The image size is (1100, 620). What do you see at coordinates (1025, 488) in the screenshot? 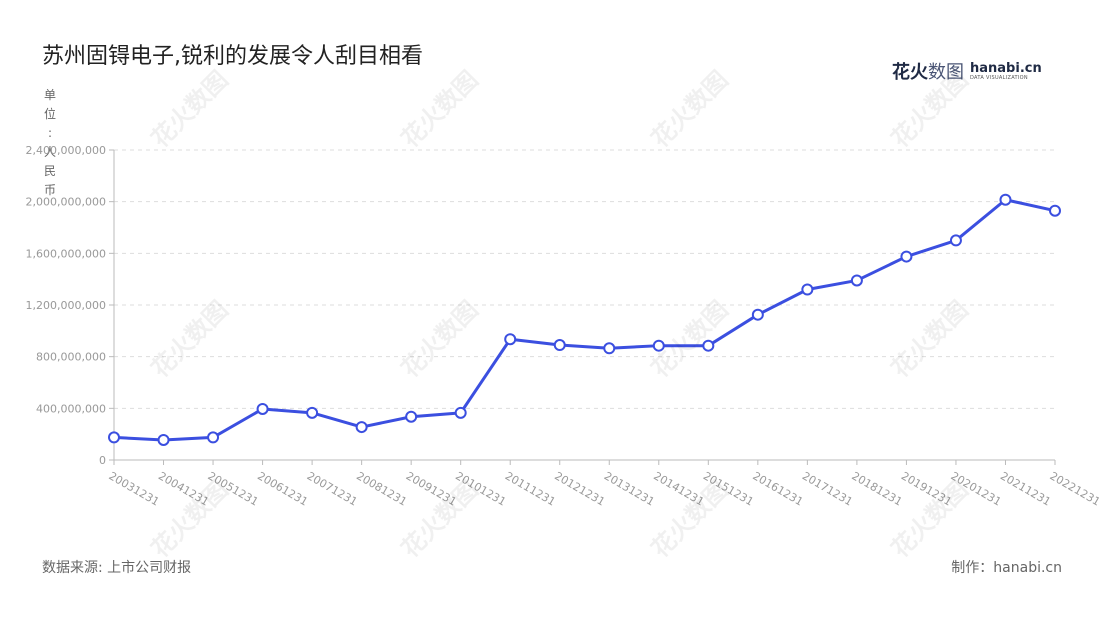
I see `x-tick-label: 20211231` at bounding box center [1025, 488].